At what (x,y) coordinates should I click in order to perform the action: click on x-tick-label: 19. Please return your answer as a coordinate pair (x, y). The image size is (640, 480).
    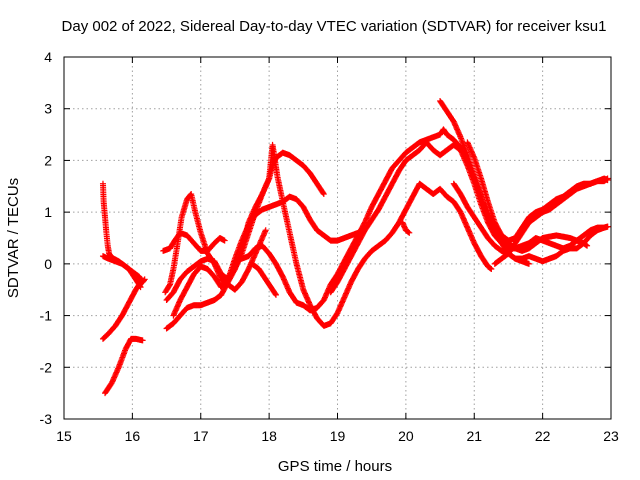
    Looking at the image, I should click on (338, 436).